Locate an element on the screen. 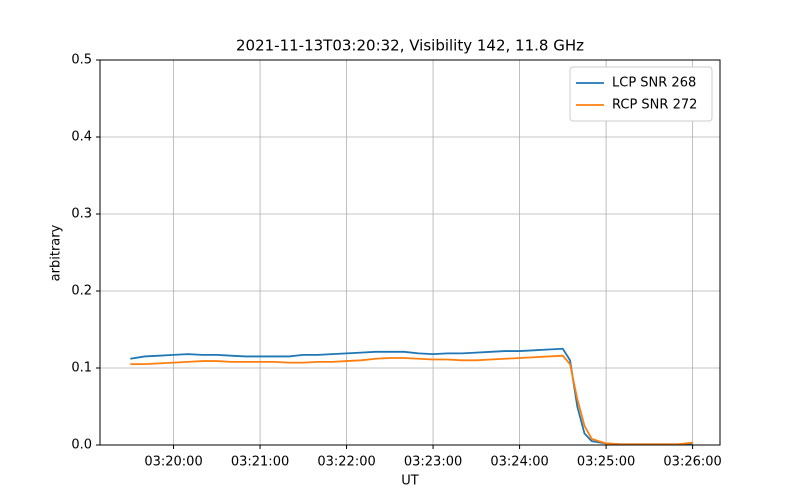 The width and height of the screenshot is (800, 500). y-tick-label: 0.4 is located at coordinates (81, 137).